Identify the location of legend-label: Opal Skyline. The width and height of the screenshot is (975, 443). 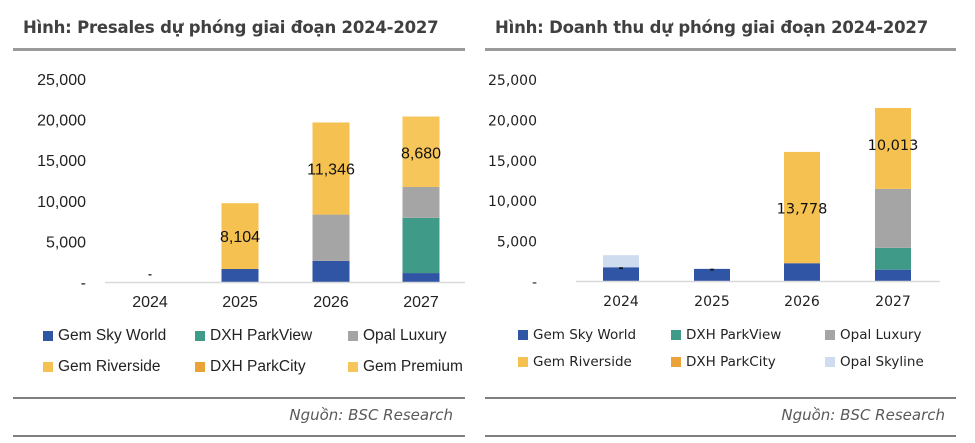
(882, 362).